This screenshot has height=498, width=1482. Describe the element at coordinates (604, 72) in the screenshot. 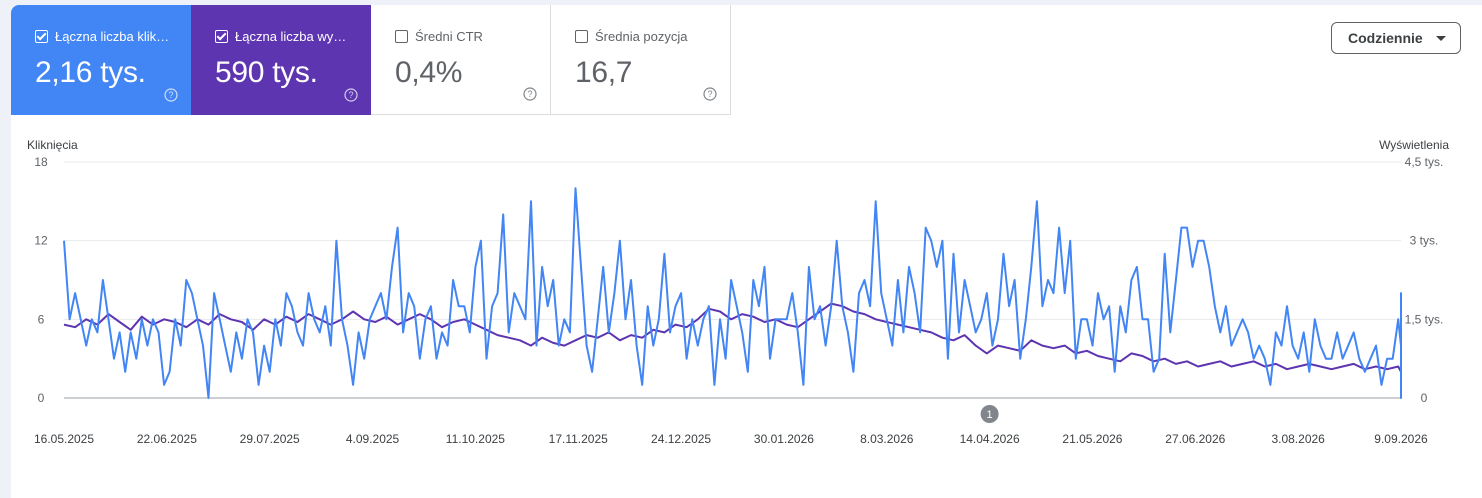

I see `metric-value: 16,7` at that location.